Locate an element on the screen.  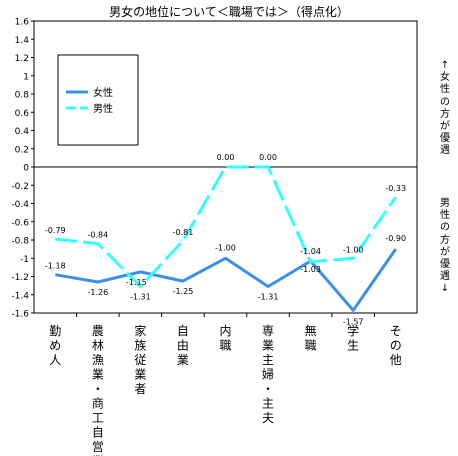
annotation-men-favored: 男性の方が優遇 ↓ is located at coordinates (445, 246).